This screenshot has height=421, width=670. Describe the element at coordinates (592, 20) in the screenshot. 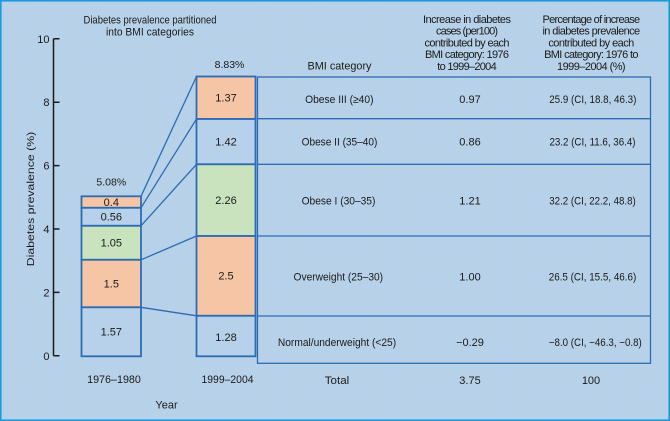

I see `svg-text: Percentage of increase` at that location.